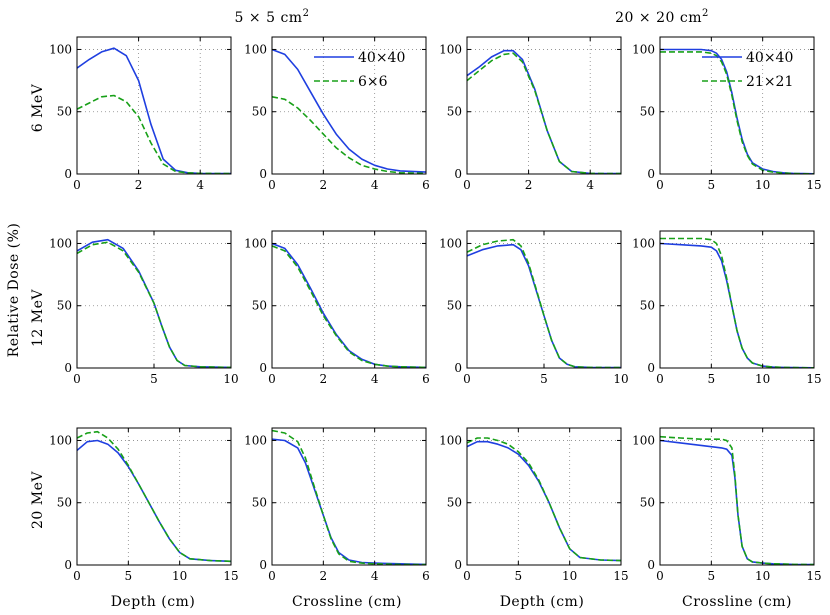 The image size is (830, 615). I want to click on plot-panel-r2c1: 0 2 4 6 0 50 100, so click(337, 505).